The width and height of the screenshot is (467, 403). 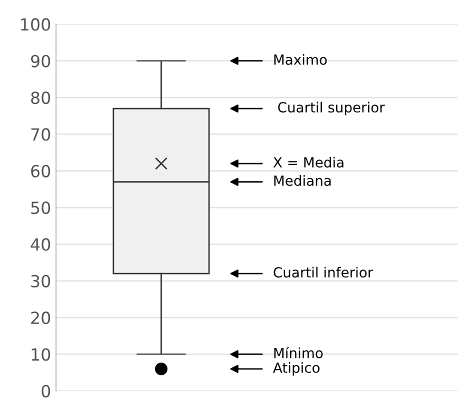 I want to click on y-tick-label: 80, so click(x=40, y=97).